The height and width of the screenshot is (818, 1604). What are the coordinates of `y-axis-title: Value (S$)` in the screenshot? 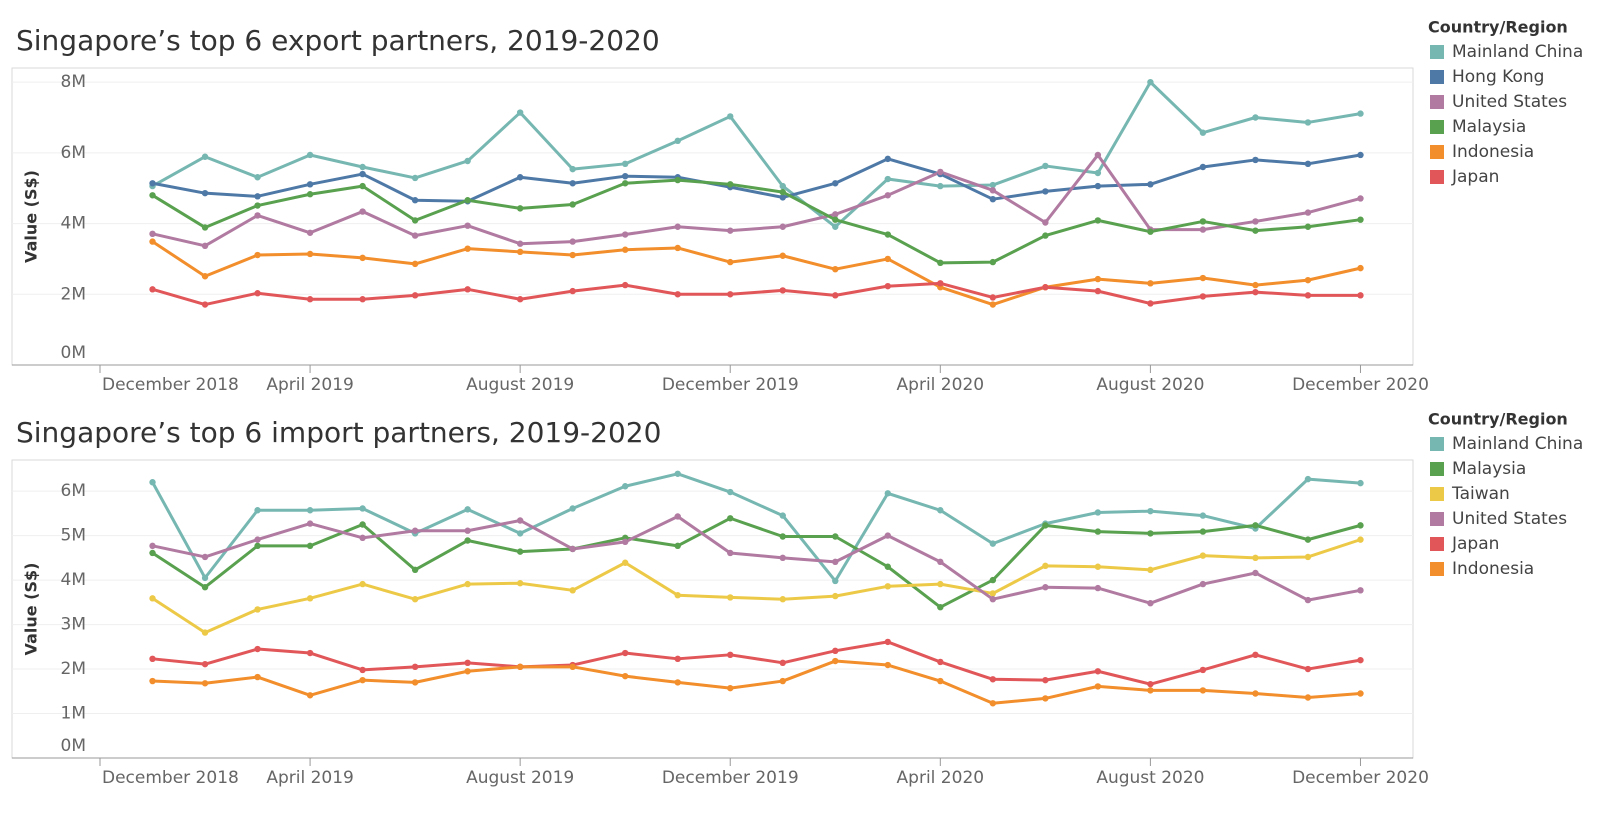 It's located at (31, 216).